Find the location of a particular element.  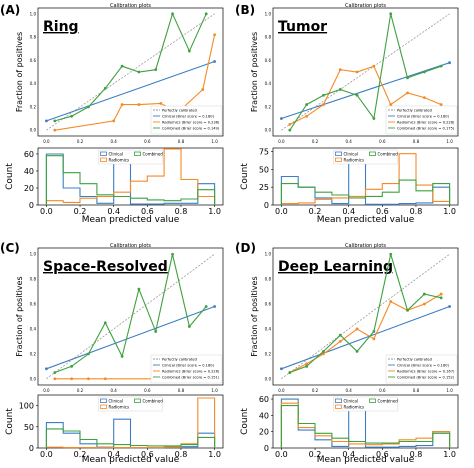

legend-entry: Clinical is located at coordinates (116, 154).